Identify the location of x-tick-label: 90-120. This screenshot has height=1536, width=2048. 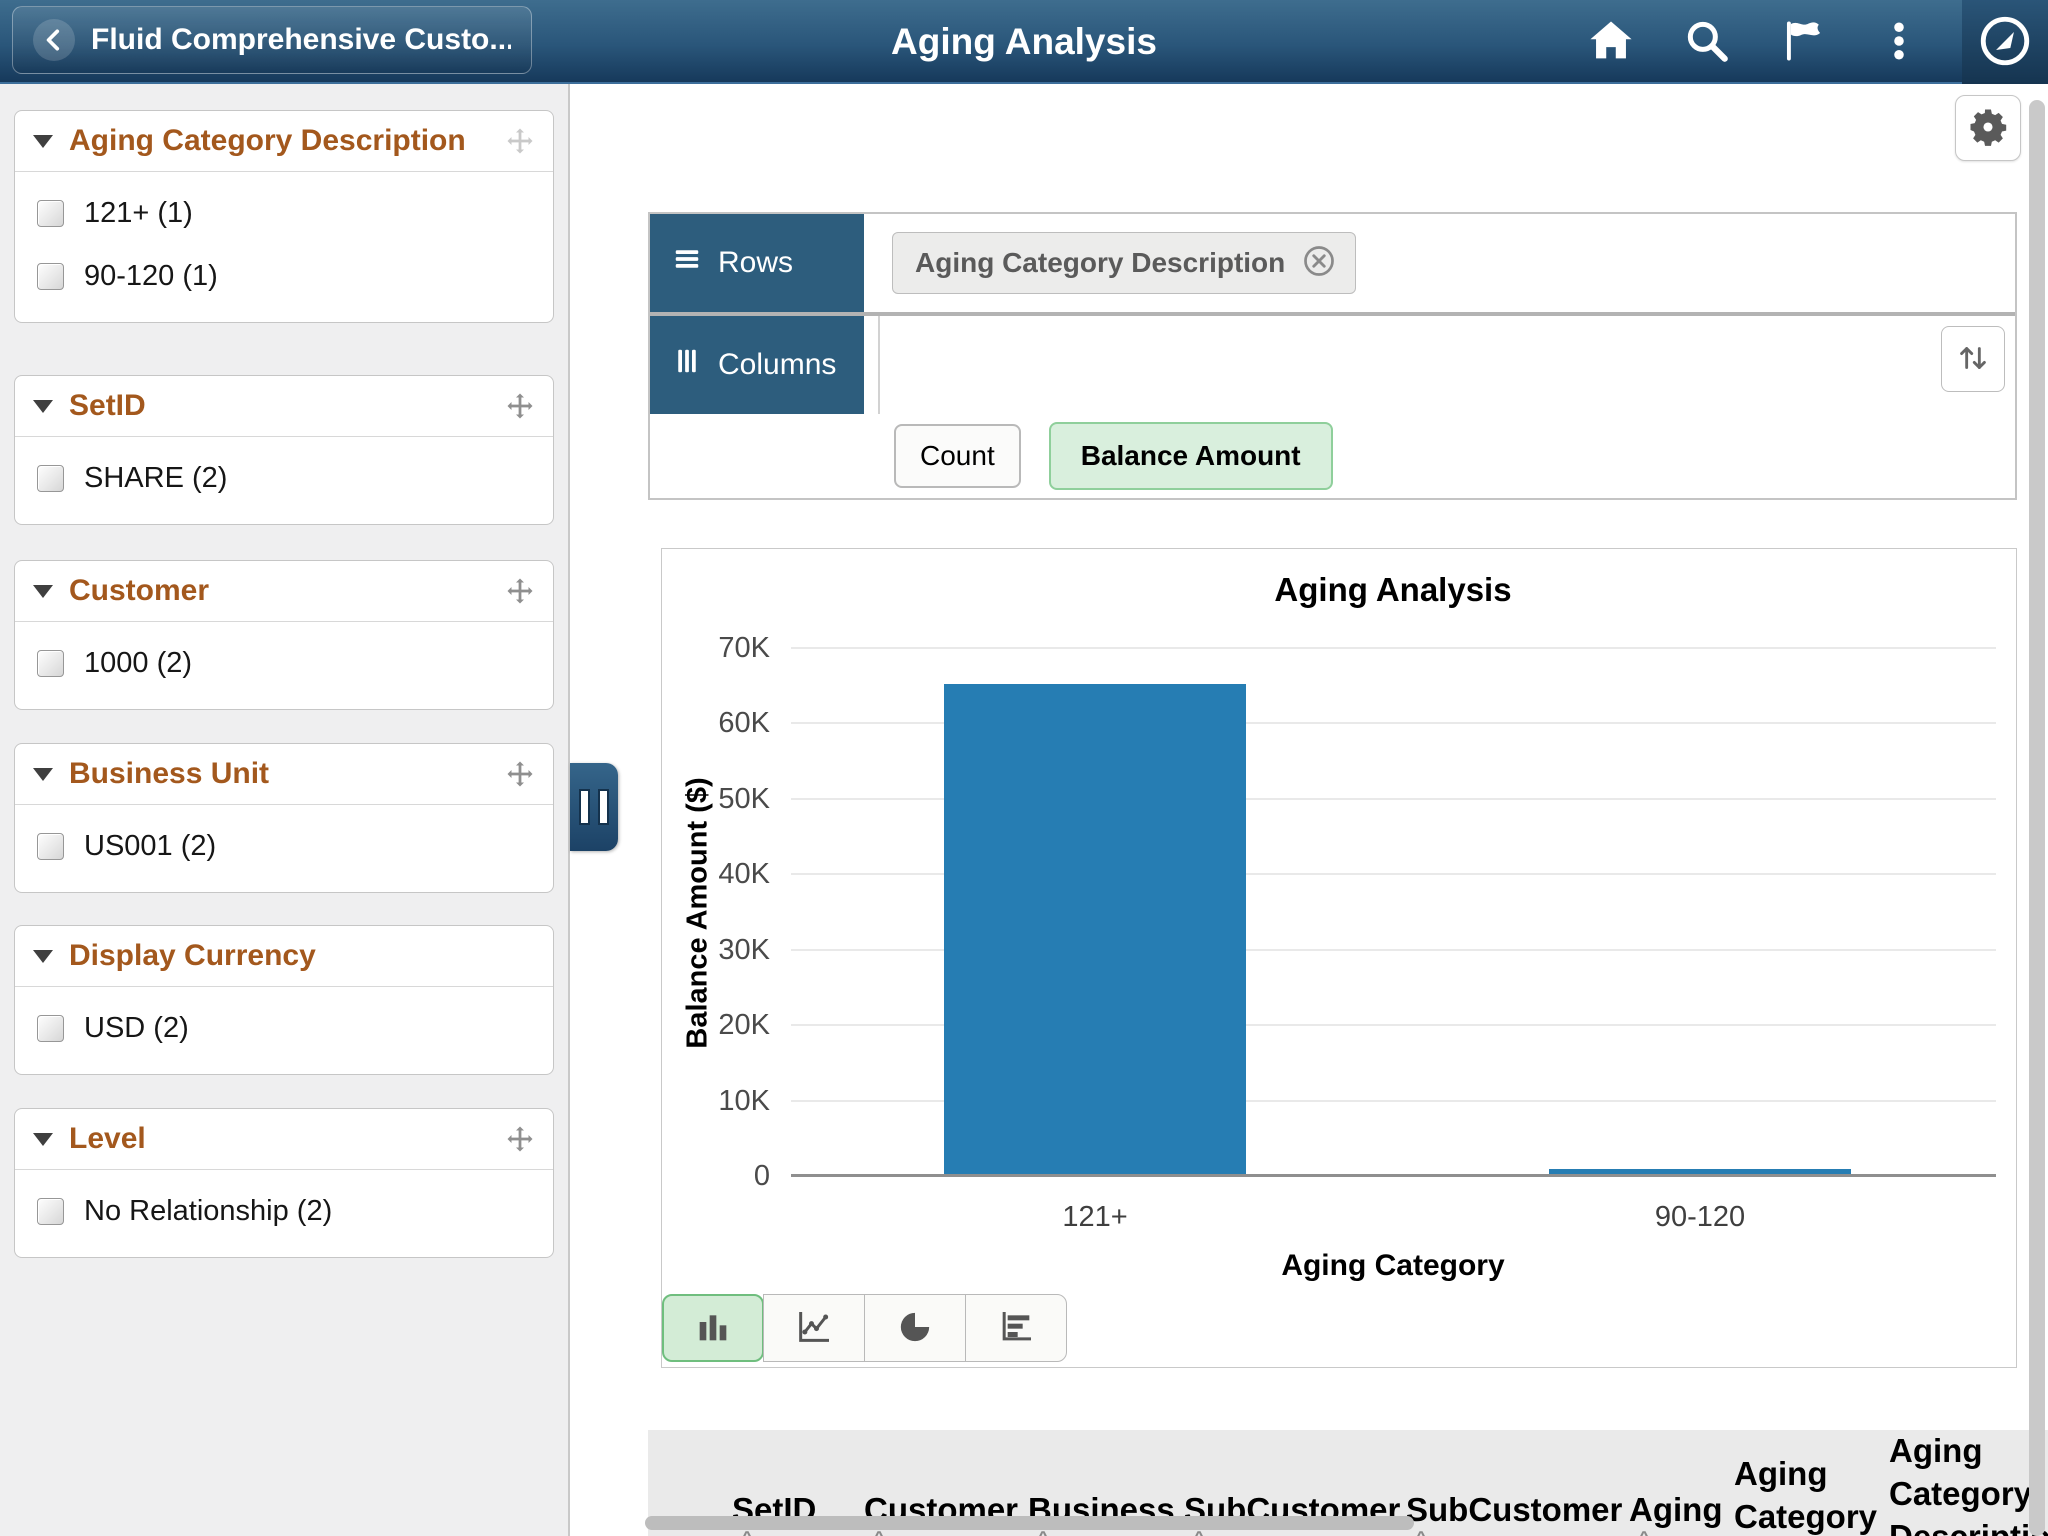
(1700, 1217).